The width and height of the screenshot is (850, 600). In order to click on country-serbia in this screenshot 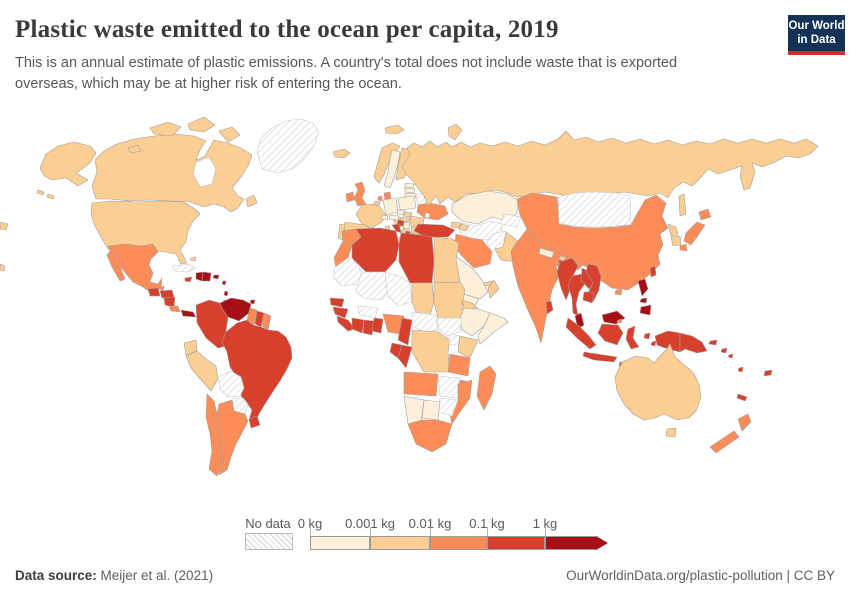, I will do `click(406, 225)`.